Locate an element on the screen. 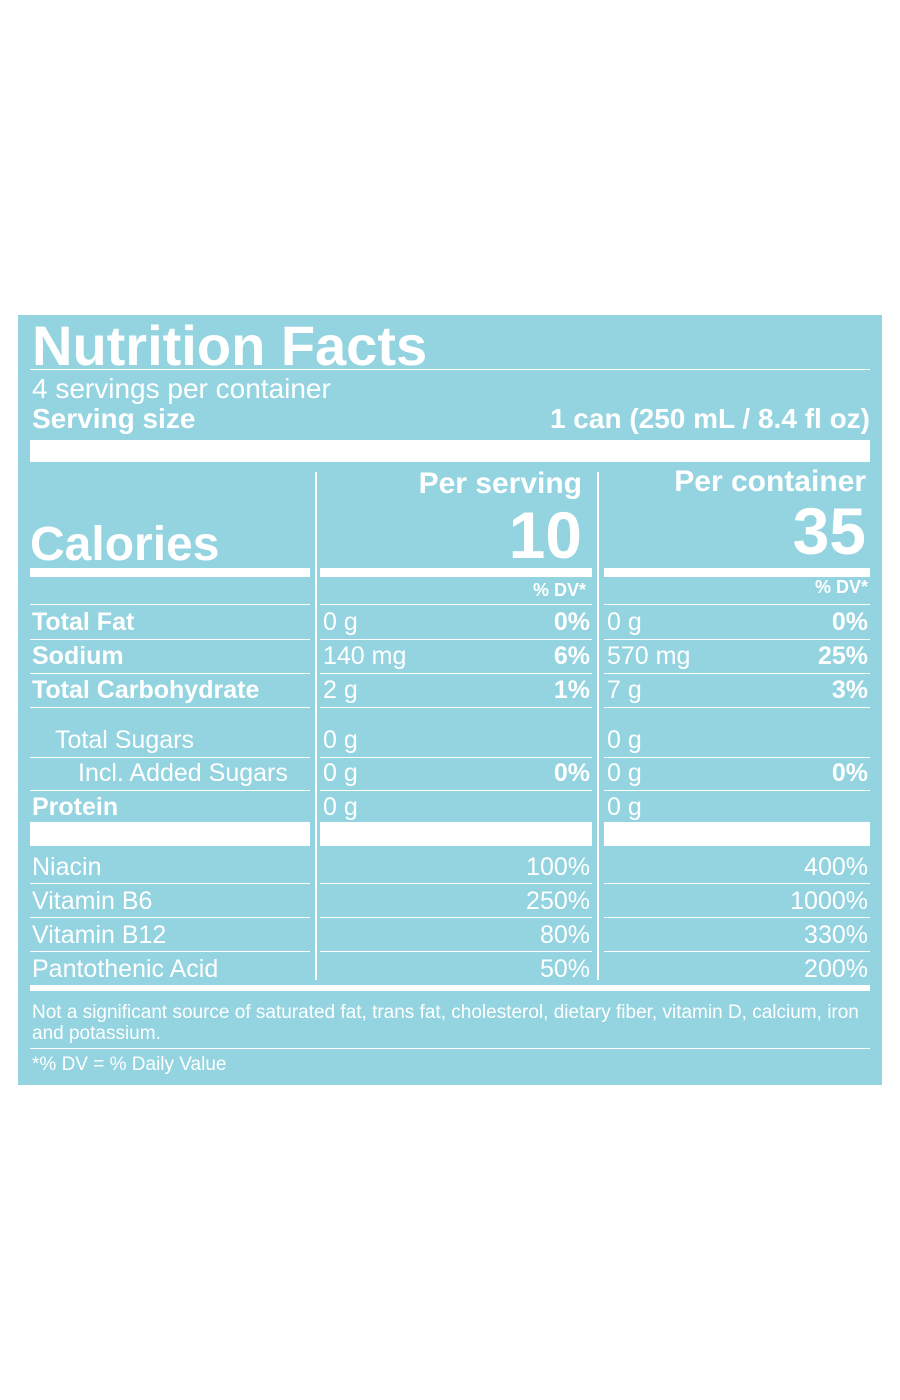 This screenshot has width=900, height=1400. nutrient-dv: 3% is located at coordinates (849, 690).